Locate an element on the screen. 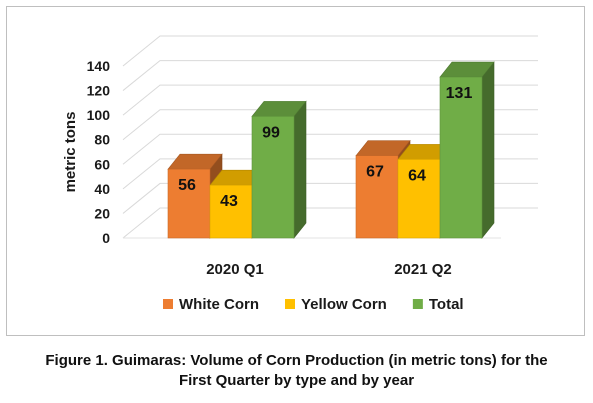  y-tick-label: 60 is located at coordinates (102, 164).